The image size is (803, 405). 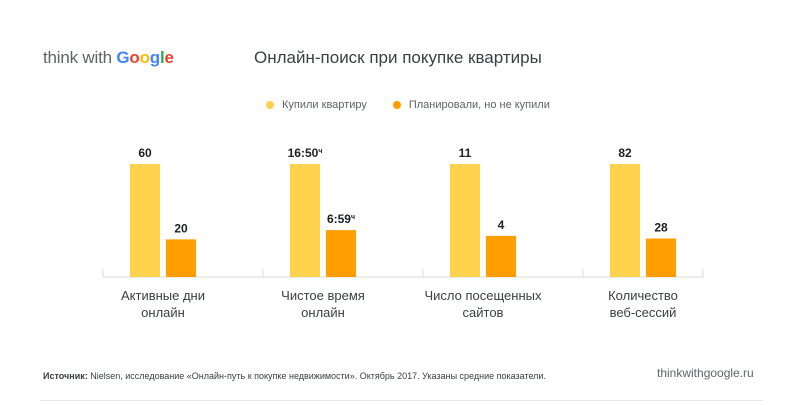 I want to click on bar-series0-cat0, so click(x=145, y=220).